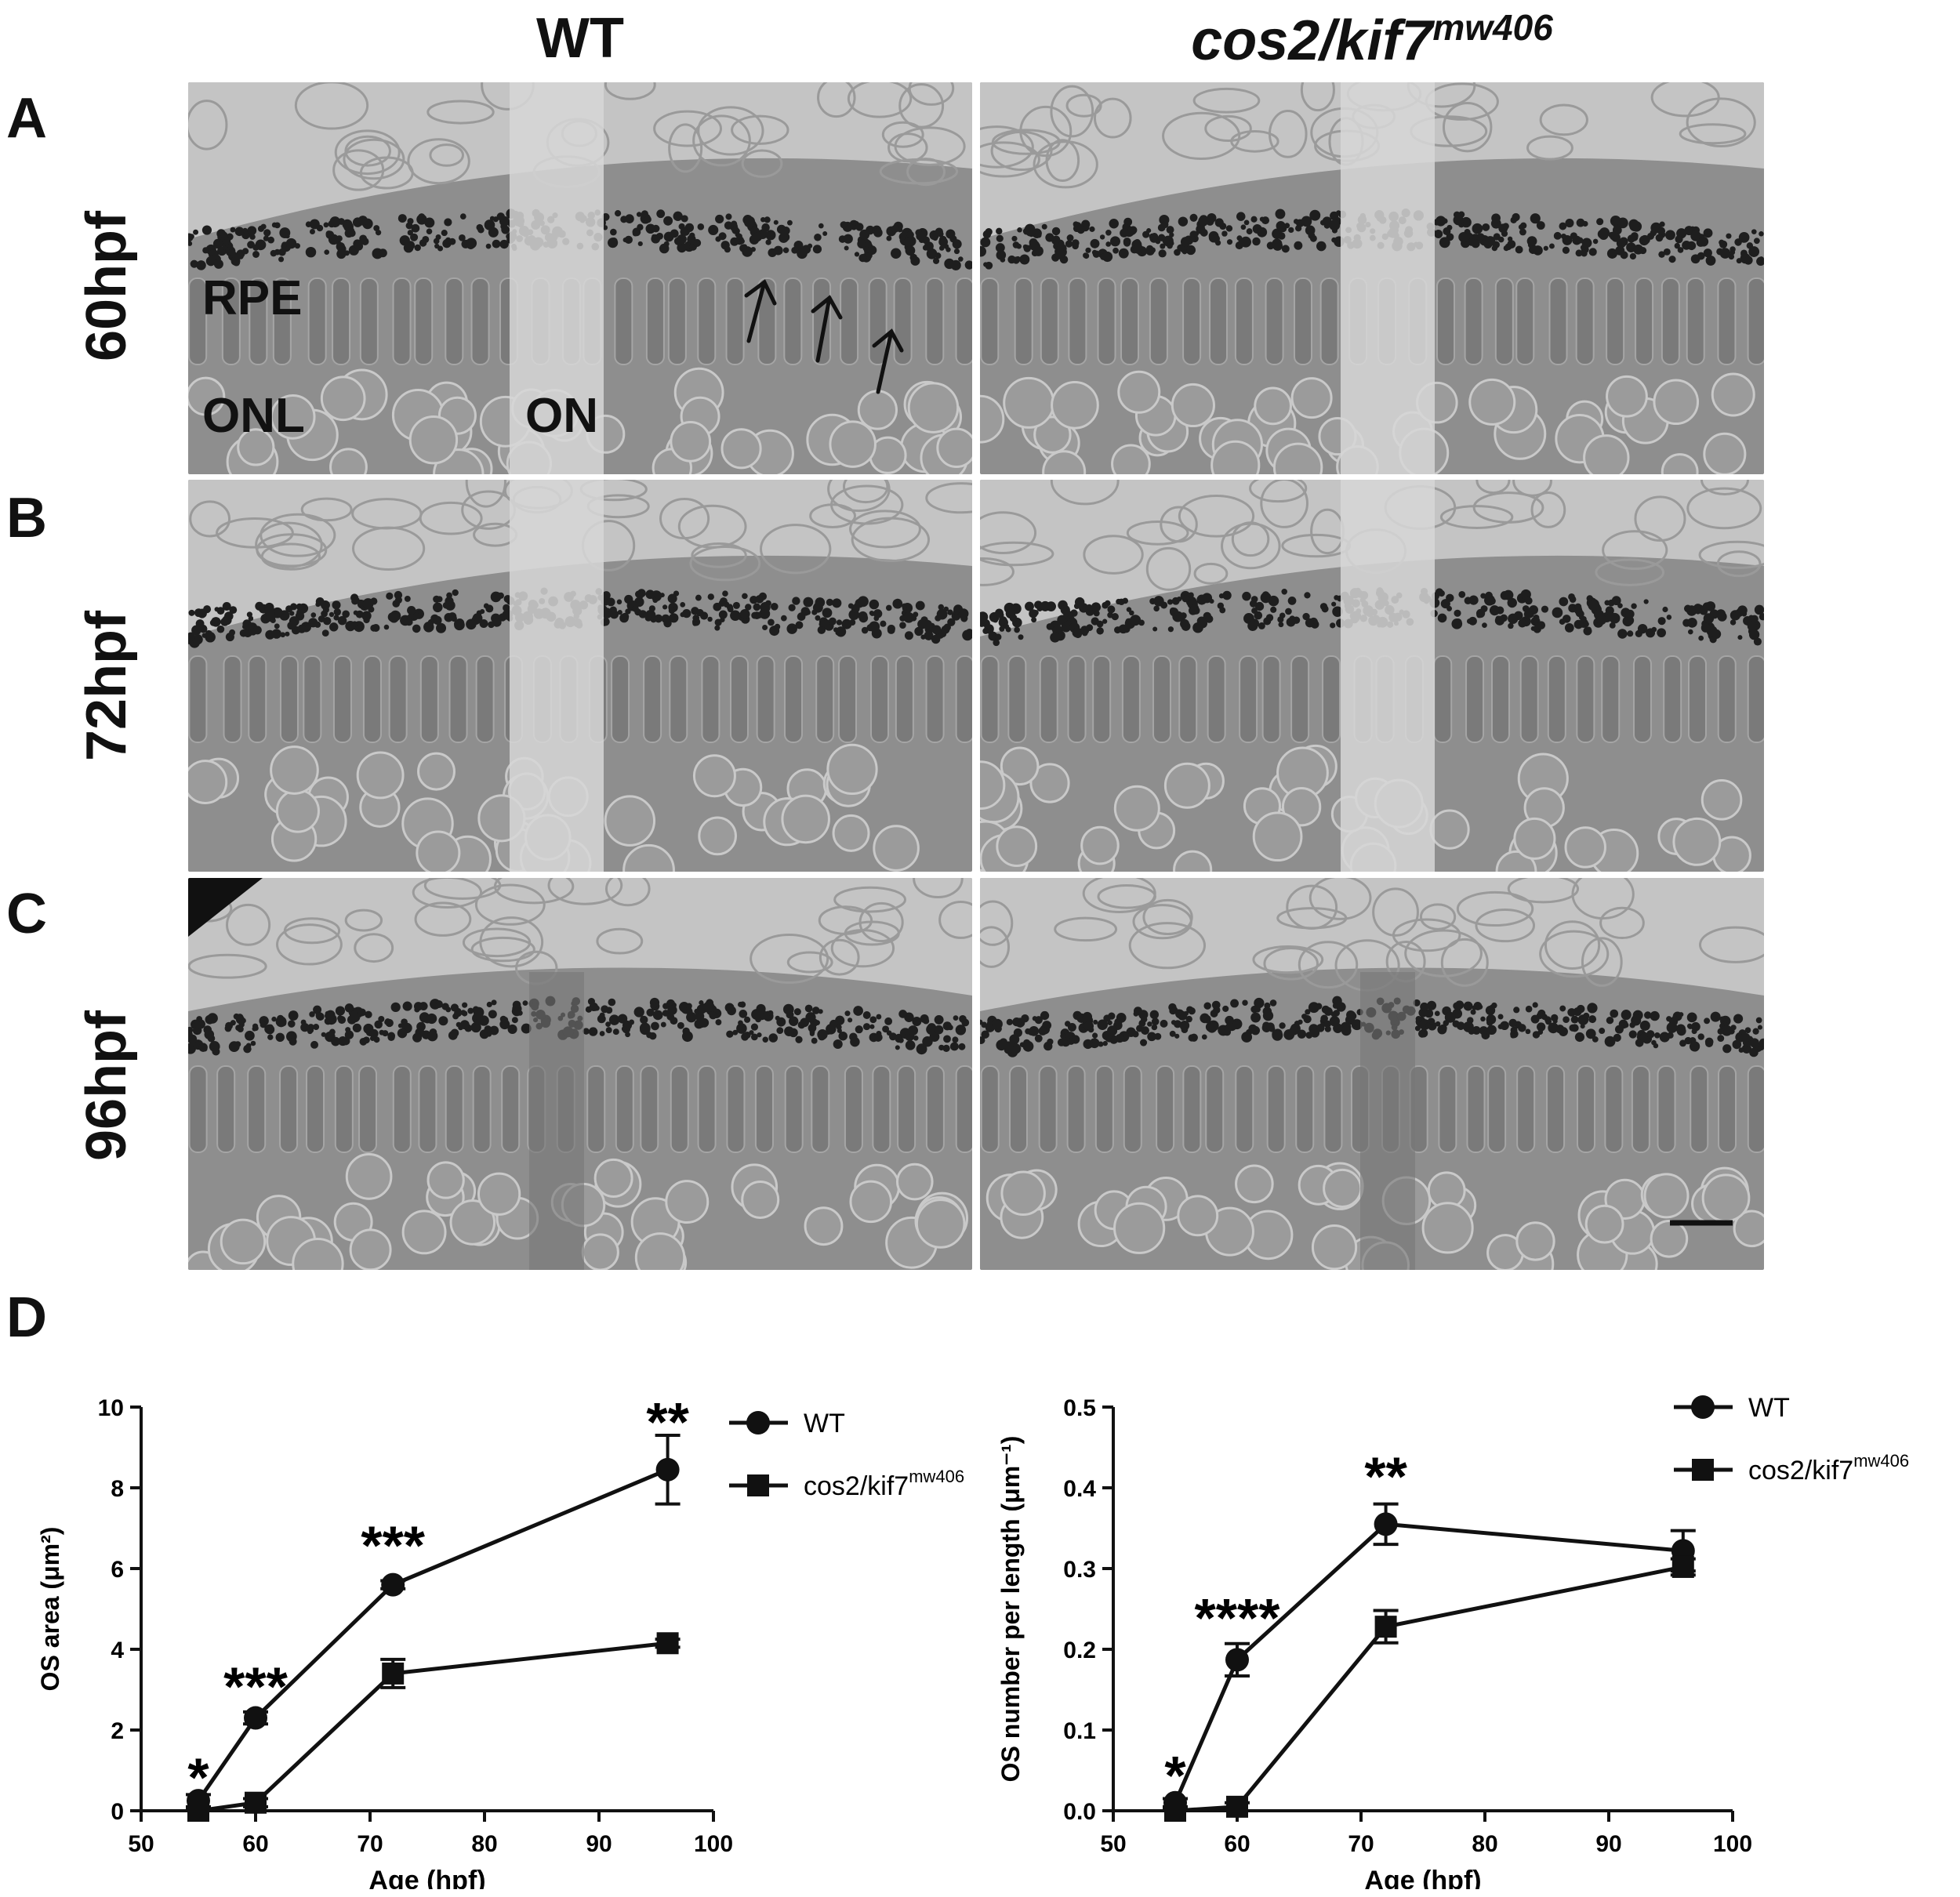 The height and width of the screenshot is (1897, 1960). What do you see at coordinates (1079, 1812) in the screenshot?
I see `y-tick-label: 0.0` at bounding box center [1079, 1812].